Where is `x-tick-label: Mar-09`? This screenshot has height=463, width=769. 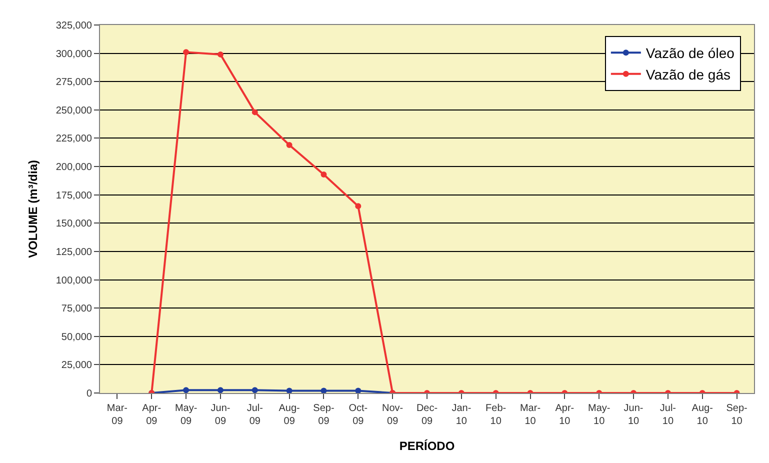
x-tick-label: Mar-09 is located at coordinates (117, 415).